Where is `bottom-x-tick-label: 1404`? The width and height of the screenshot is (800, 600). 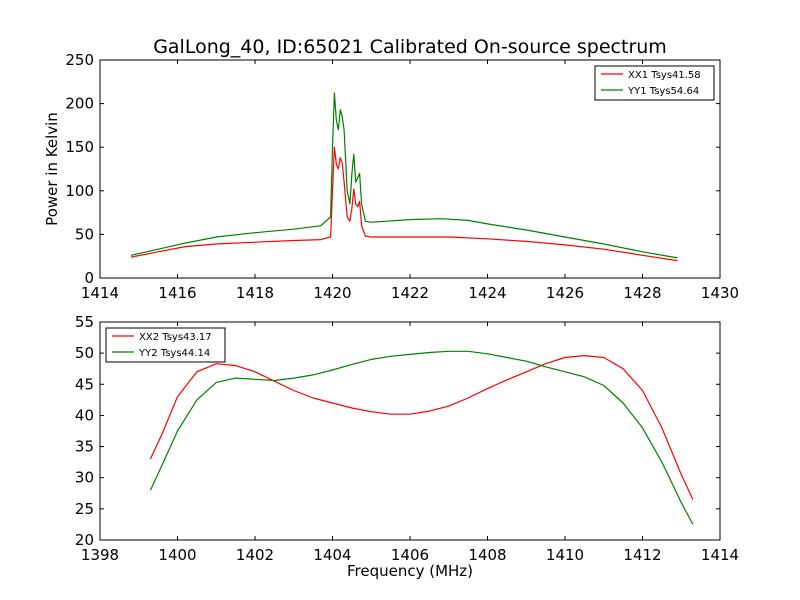
bottom-x-tick-label: 1404 is located at coordinates (332, 555).